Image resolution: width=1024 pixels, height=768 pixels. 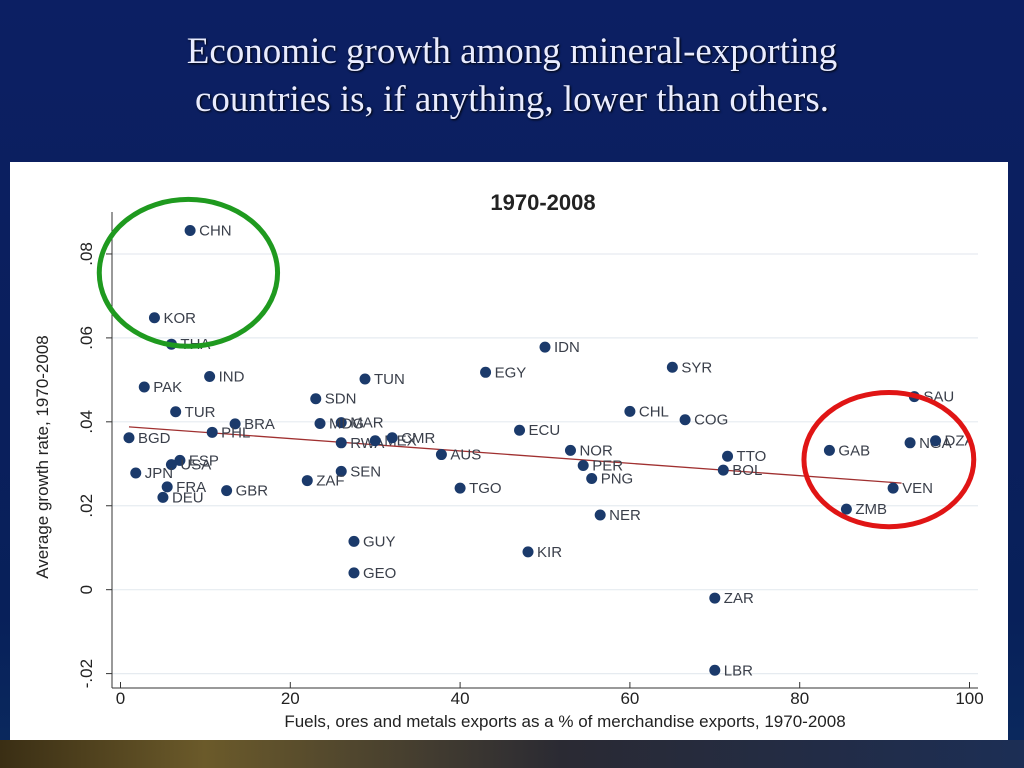 I want to click on data-point-label: FRA, so click(x=191, y=487).